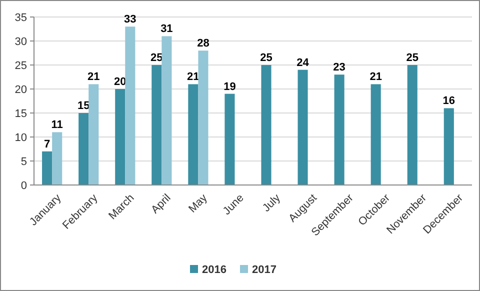 The image size is (480, 291). I want to click on data-label: 28, so click(203, 44).